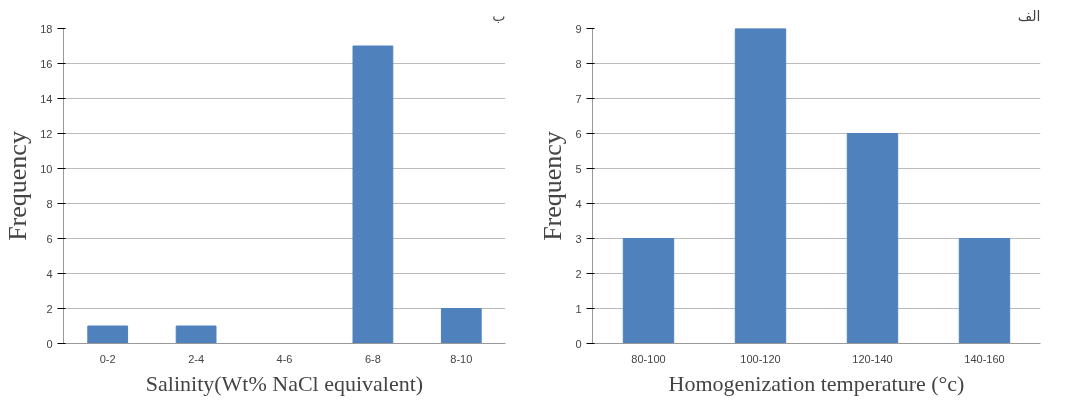 Image resolution: width=1081 pixels, height=402 pixels. Describe the element at coordinates (578, 308) in the screenshot. I see `y-tick-label: 1` at that location.